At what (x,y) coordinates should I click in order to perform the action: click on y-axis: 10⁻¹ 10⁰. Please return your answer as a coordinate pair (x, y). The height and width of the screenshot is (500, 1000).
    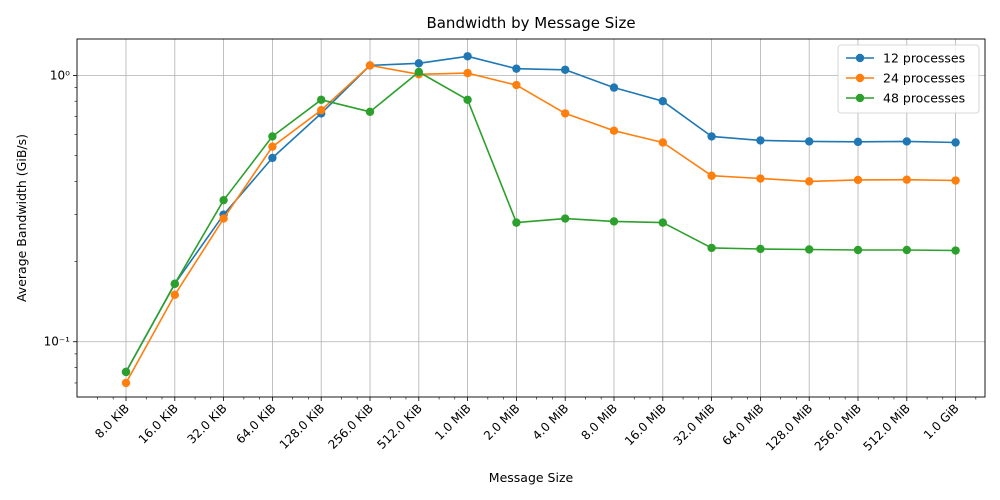
    Looking at the image, I should click on (60, 226).